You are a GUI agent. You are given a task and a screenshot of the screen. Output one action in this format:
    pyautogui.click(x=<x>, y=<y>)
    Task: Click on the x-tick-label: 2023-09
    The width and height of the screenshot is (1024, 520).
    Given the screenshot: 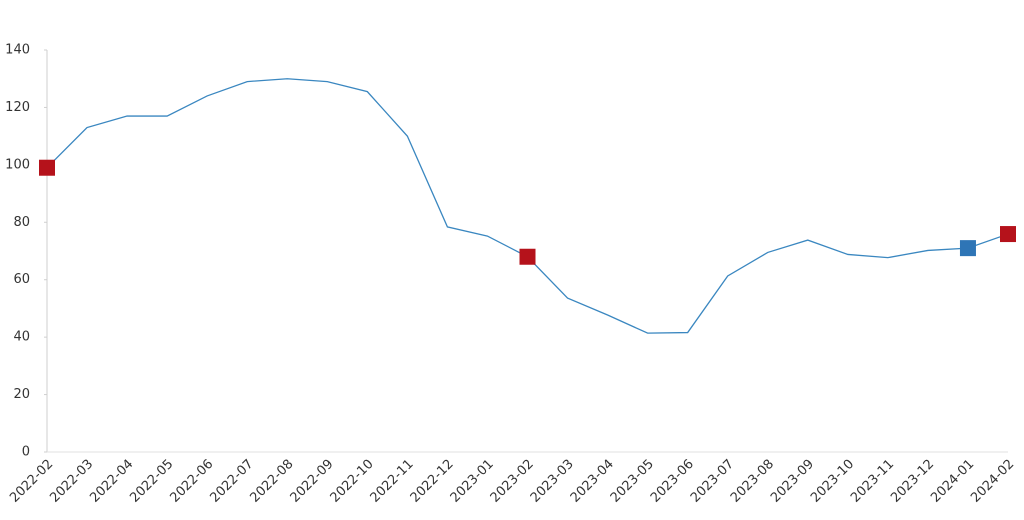 What is the action you would take?
    pyautogui.click(x=792, y=481)
    